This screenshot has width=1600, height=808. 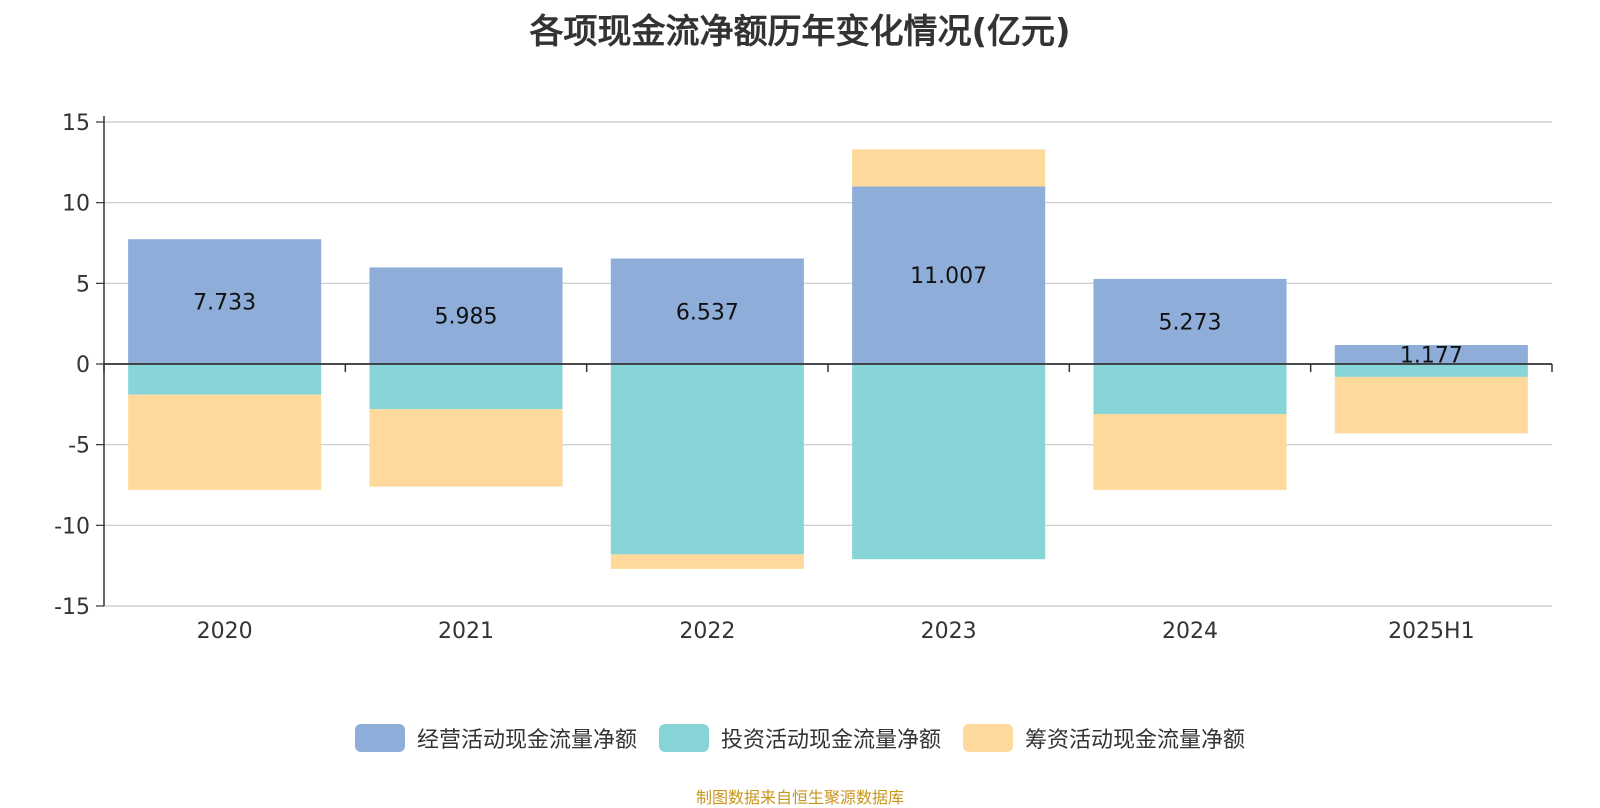 I want to click on data-label: 1.177, so click(x=1431, y=356).